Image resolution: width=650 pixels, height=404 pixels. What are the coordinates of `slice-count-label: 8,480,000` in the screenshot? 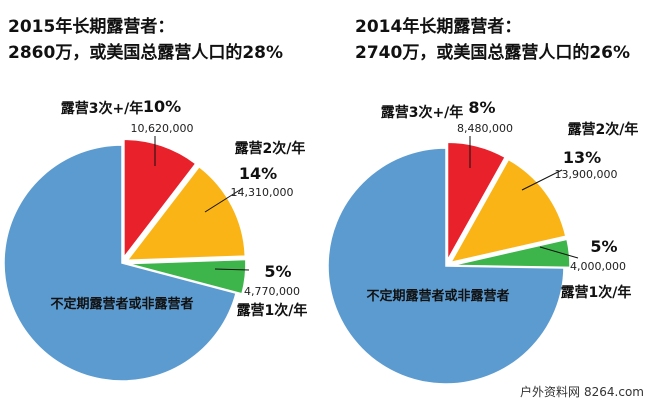 It's located at (485, 128).